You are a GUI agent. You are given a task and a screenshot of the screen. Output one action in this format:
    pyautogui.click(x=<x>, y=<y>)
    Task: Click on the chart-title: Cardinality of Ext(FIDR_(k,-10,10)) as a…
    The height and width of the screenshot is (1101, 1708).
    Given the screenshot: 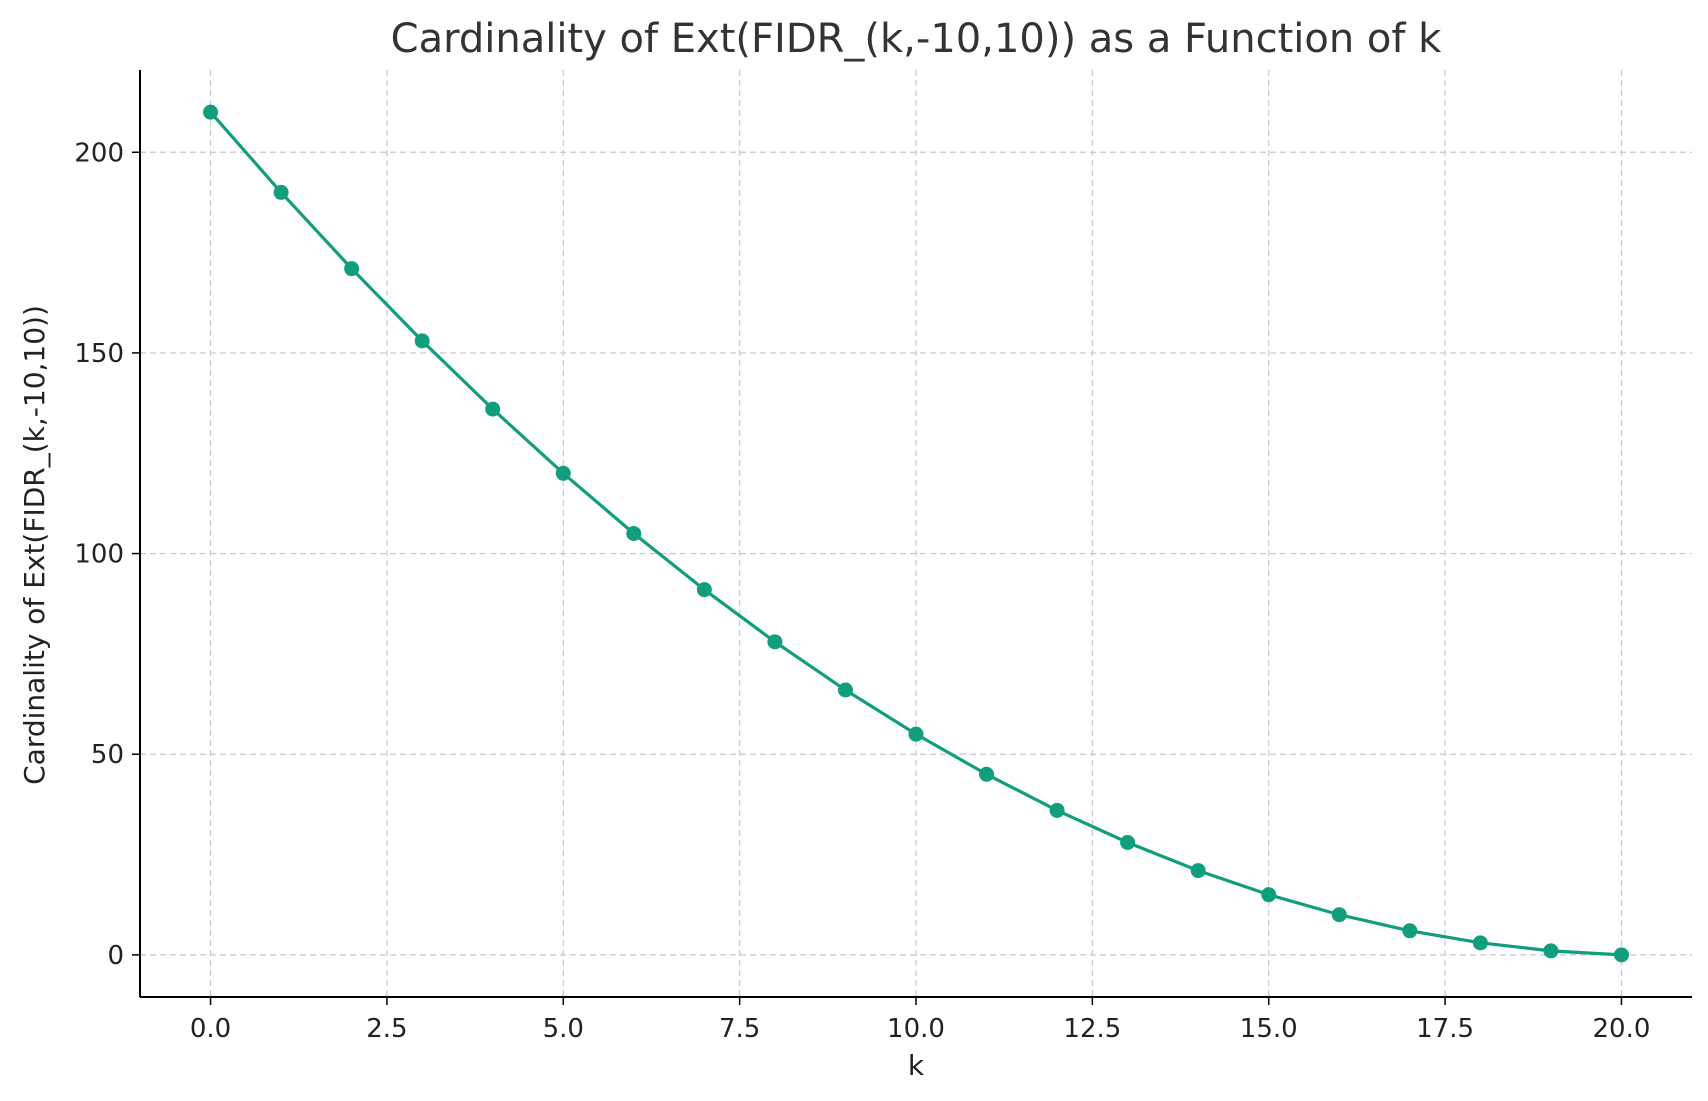 What is the action you would take?
    pyautogui.click(x=917, y=39)
    